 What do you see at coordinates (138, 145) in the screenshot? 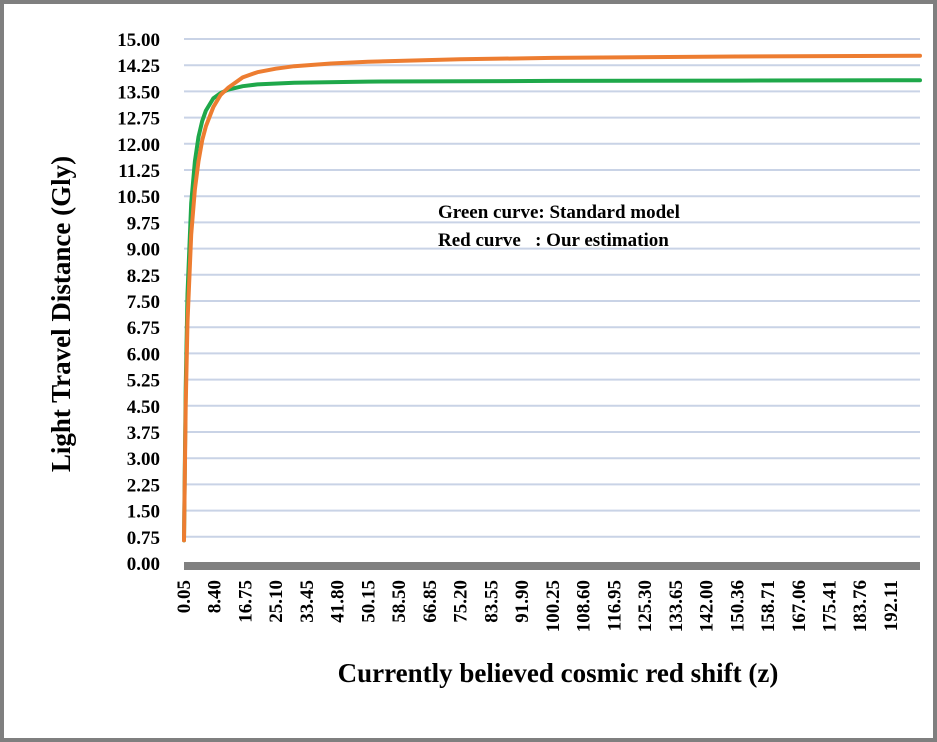
I see `y-tick-label: 12.00` at bounding box center [138, 145].